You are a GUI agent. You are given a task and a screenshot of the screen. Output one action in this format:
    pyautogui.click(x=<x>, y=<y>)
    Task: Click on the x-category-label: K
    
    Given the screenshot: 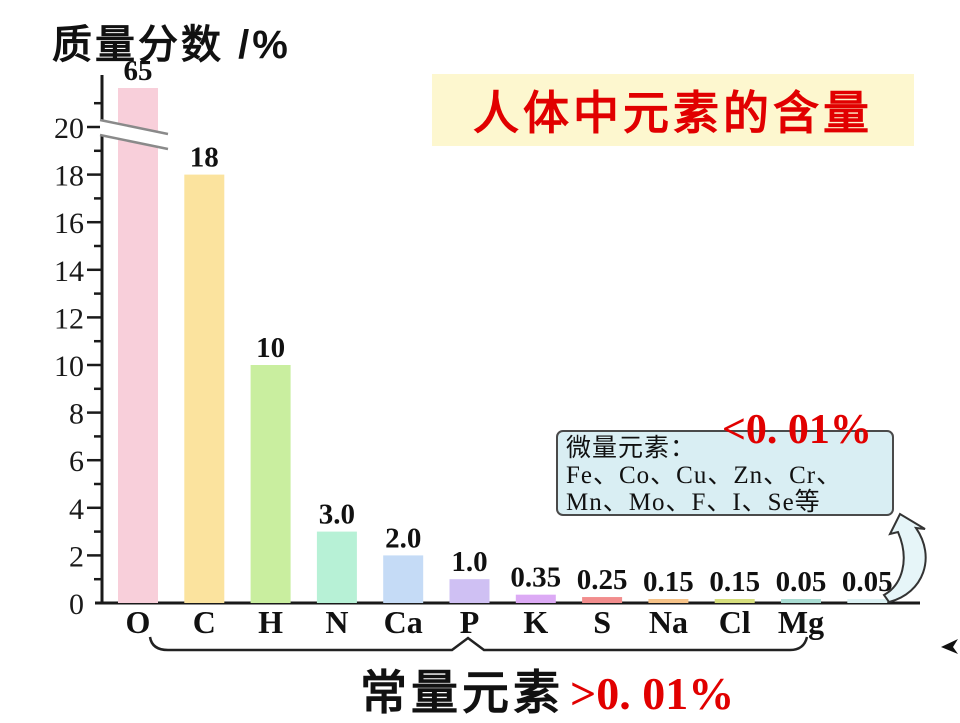 What is the action you would take?
    pyautogui.click(x=535, y=622)
    